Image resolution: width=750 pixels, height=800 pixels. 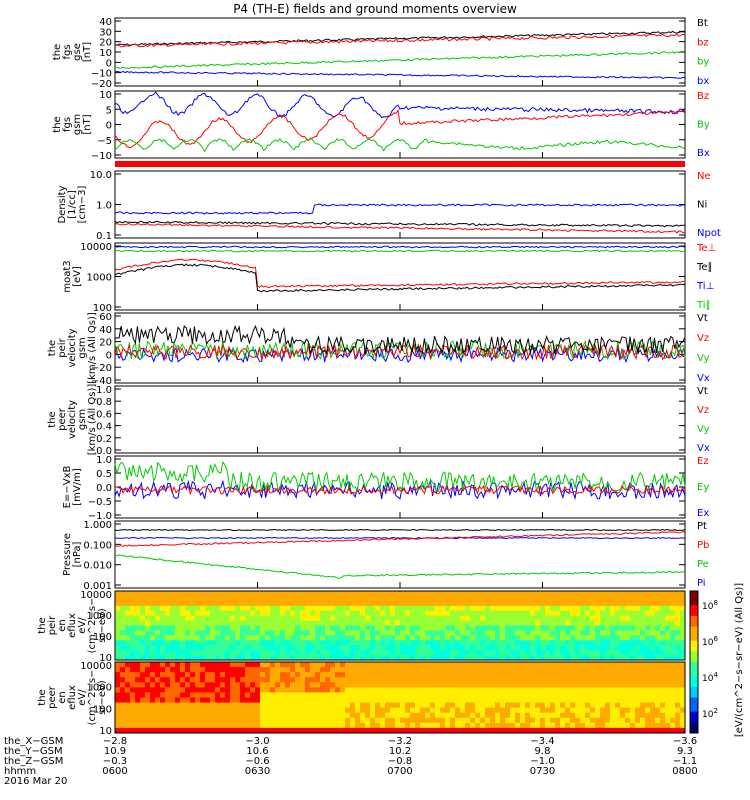 What do you see at coordinates (400, 538) in the screenshot?
I see `series-Pi` at bounding box center [400, 538].